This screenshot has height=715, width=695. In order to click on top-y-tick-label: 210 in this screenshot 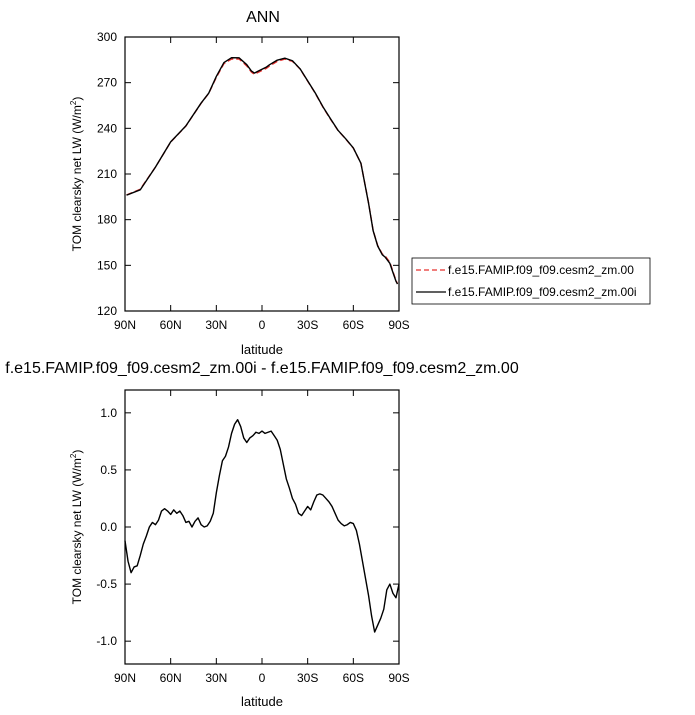, I will do `click(107, 174)`.